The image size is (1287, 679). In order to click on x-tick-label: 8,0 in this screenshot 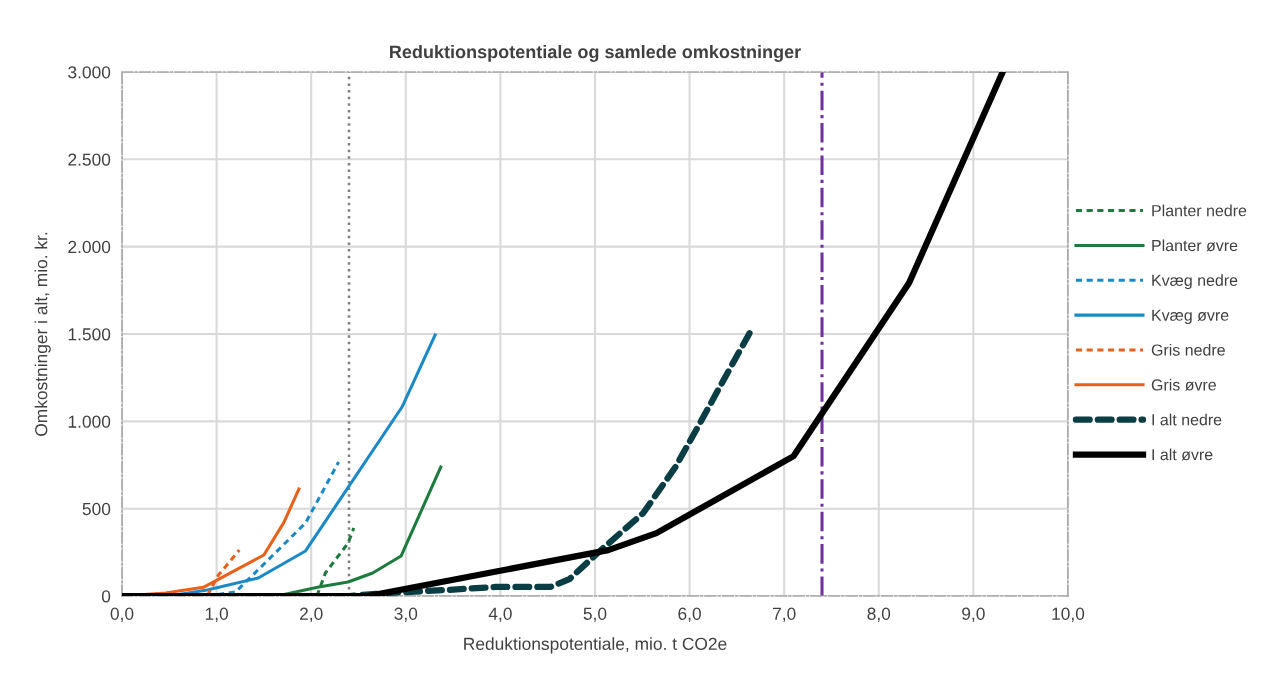, I will do `click(879, 614)`.